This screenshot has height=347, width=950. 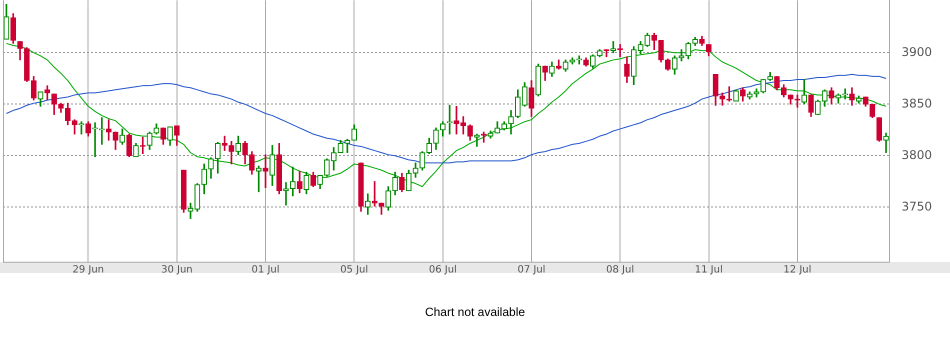 I want to click on text: Chart not available, so click(x=475, y=312).